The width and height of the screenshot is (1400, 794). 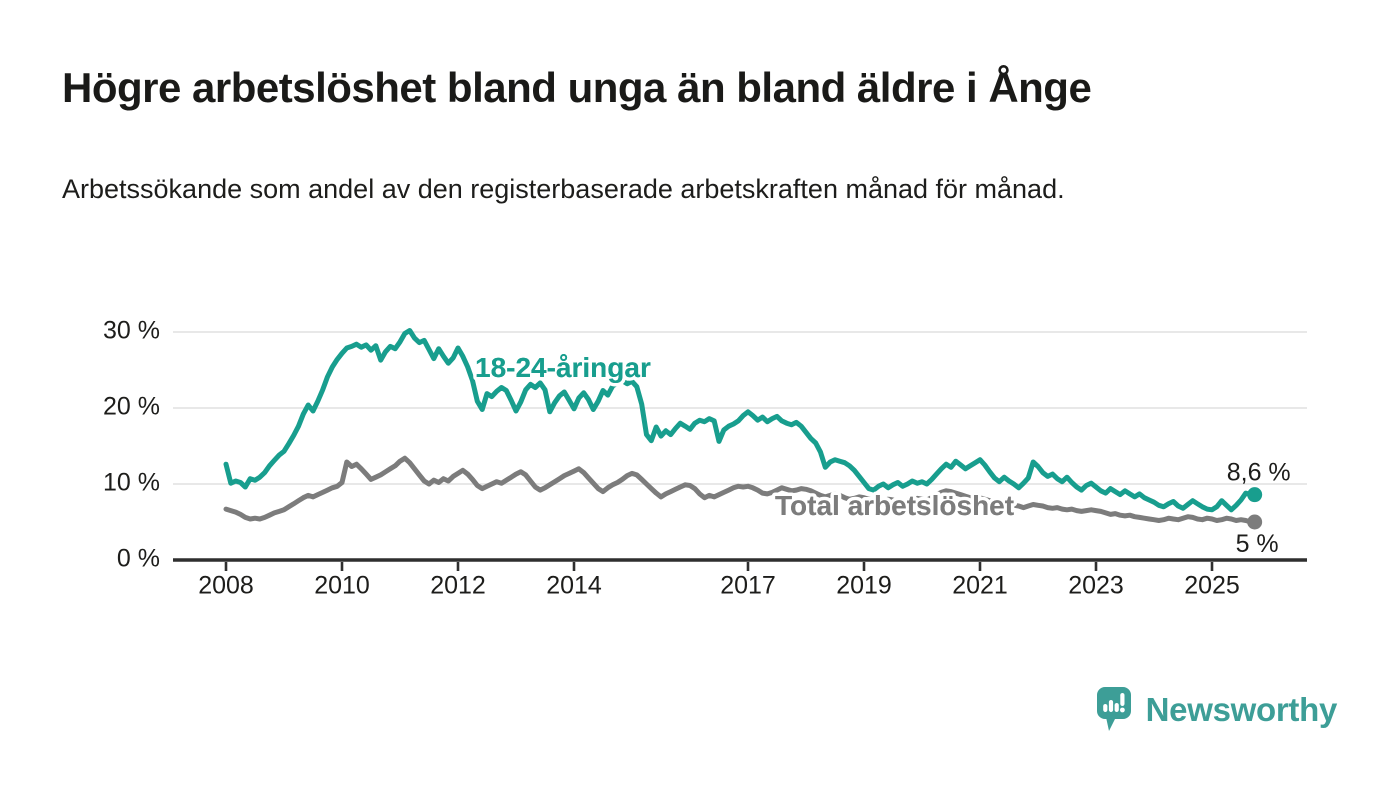 What do you see at coordinates (738, 490) in the screenshot?
I see `line-Total arbetslöshet` at bounding box center [738, 490].